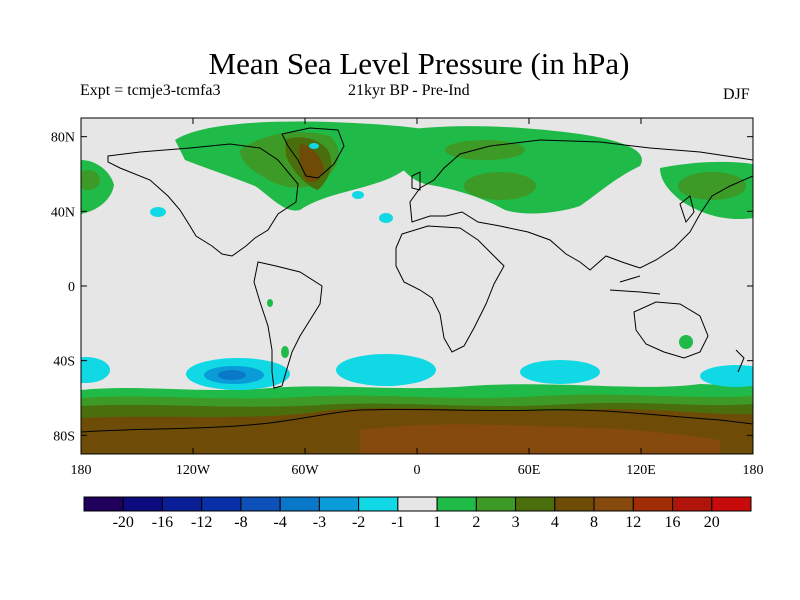  Describe the element at coordinates (450, 289) in the screenshot. I see `coastline-africa` at that location.